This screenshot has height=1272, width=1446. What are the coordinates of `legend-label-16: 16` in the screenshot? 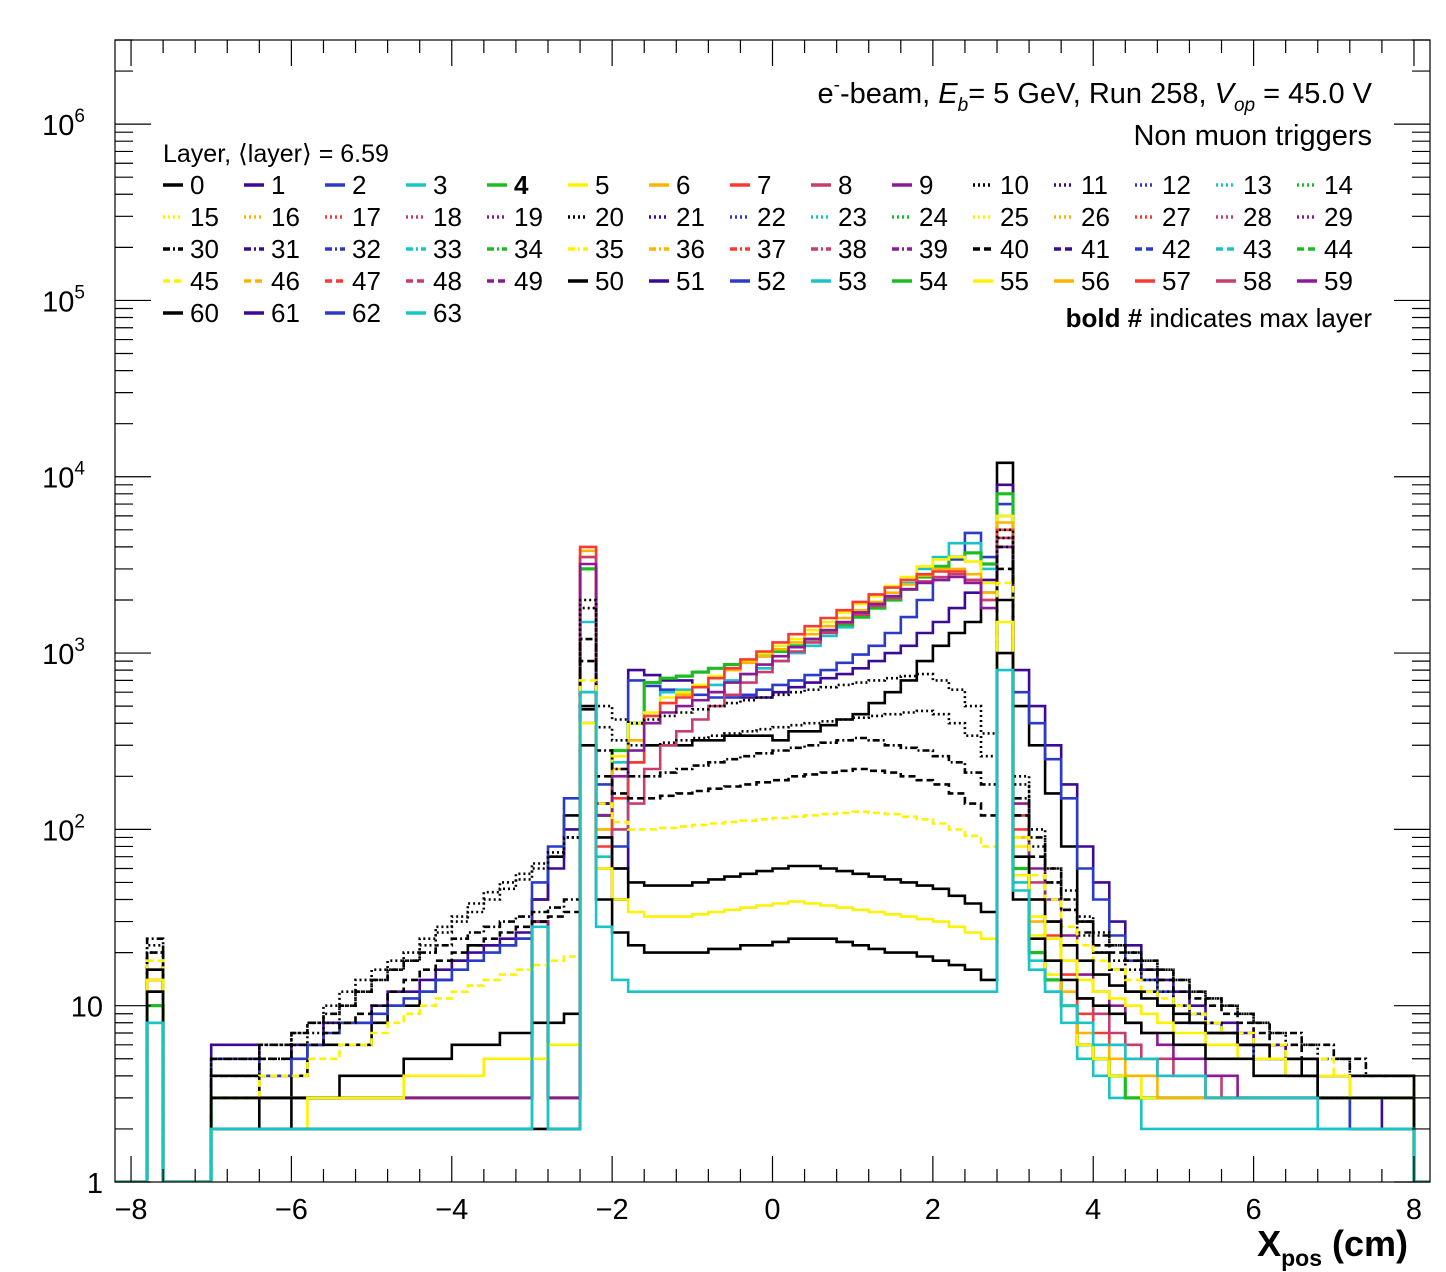 It's located at (285, 217).